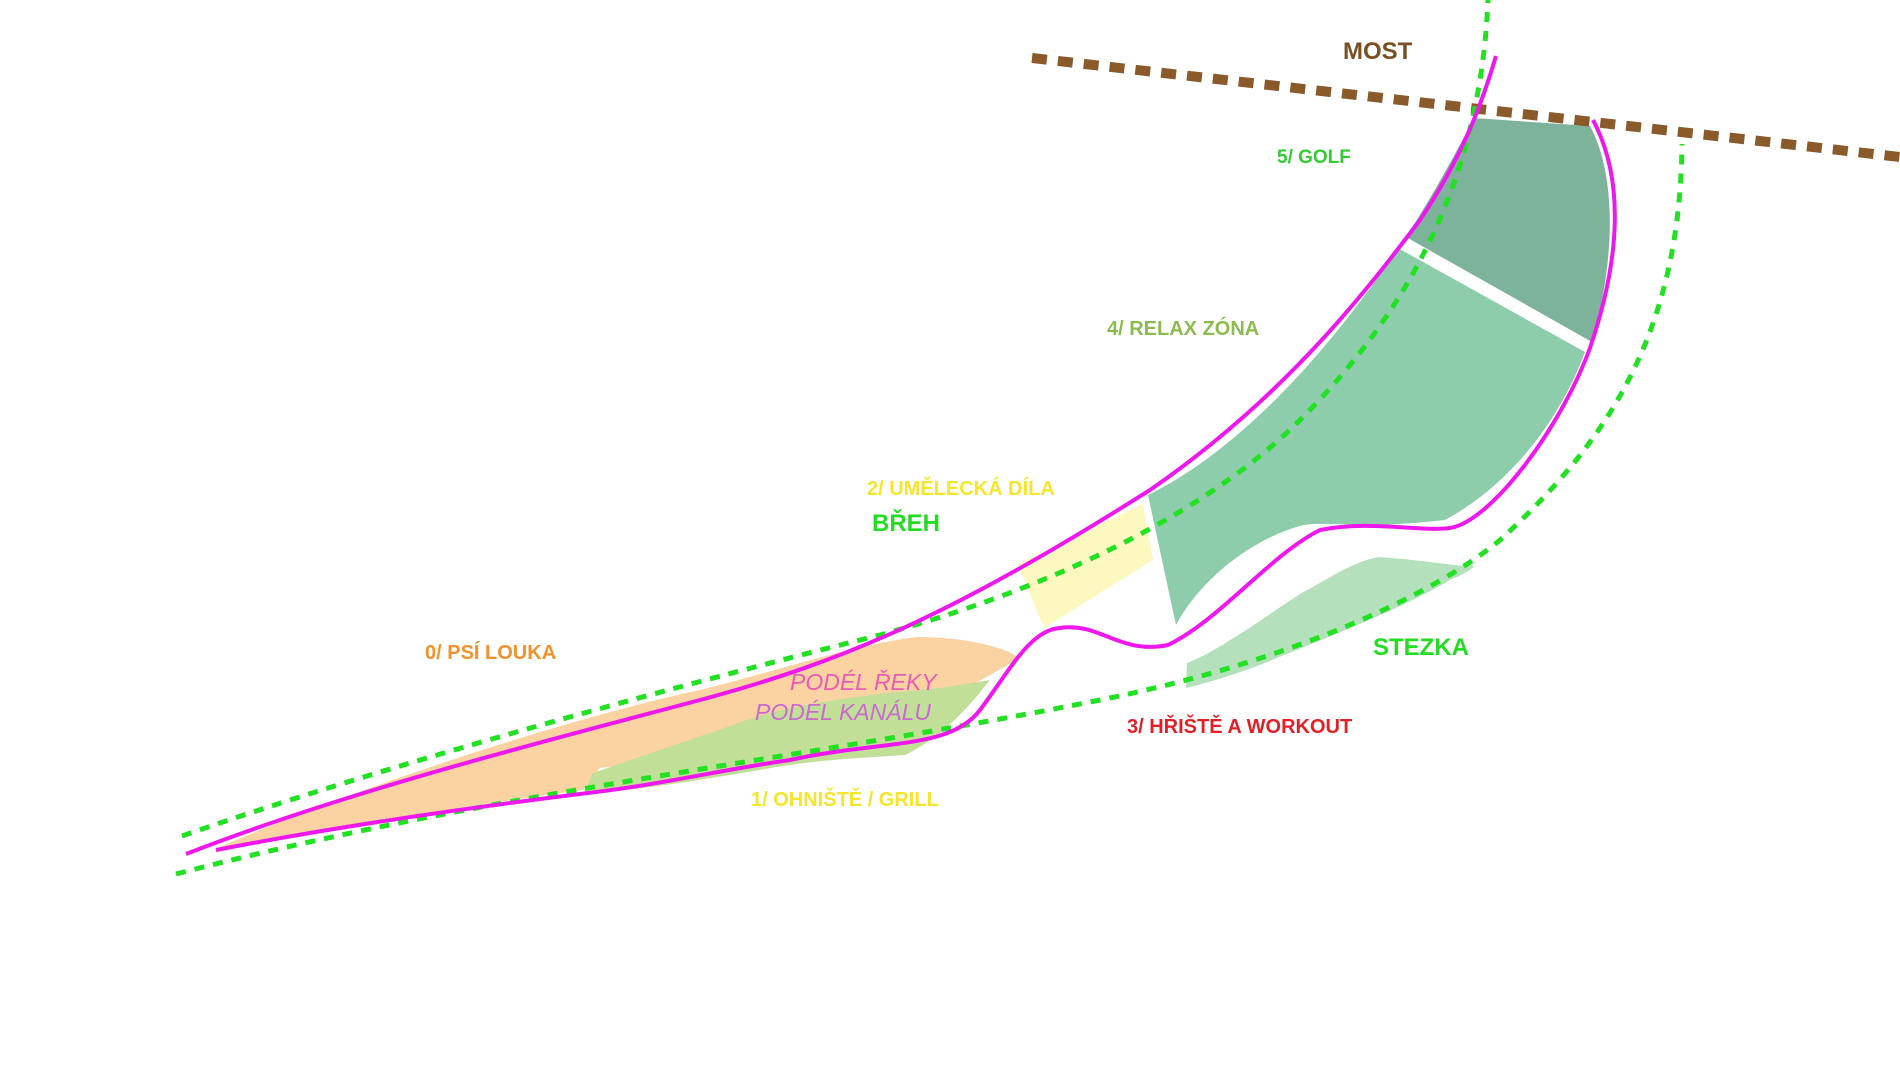 This screenshot has height=1070, width=1900. What do you see at coordinates (1239, 726) in the screenshot?
I see `label-hriste: 3/ HŘIŠTĚ A WORKOUT` at bounding box center [1239, 726].